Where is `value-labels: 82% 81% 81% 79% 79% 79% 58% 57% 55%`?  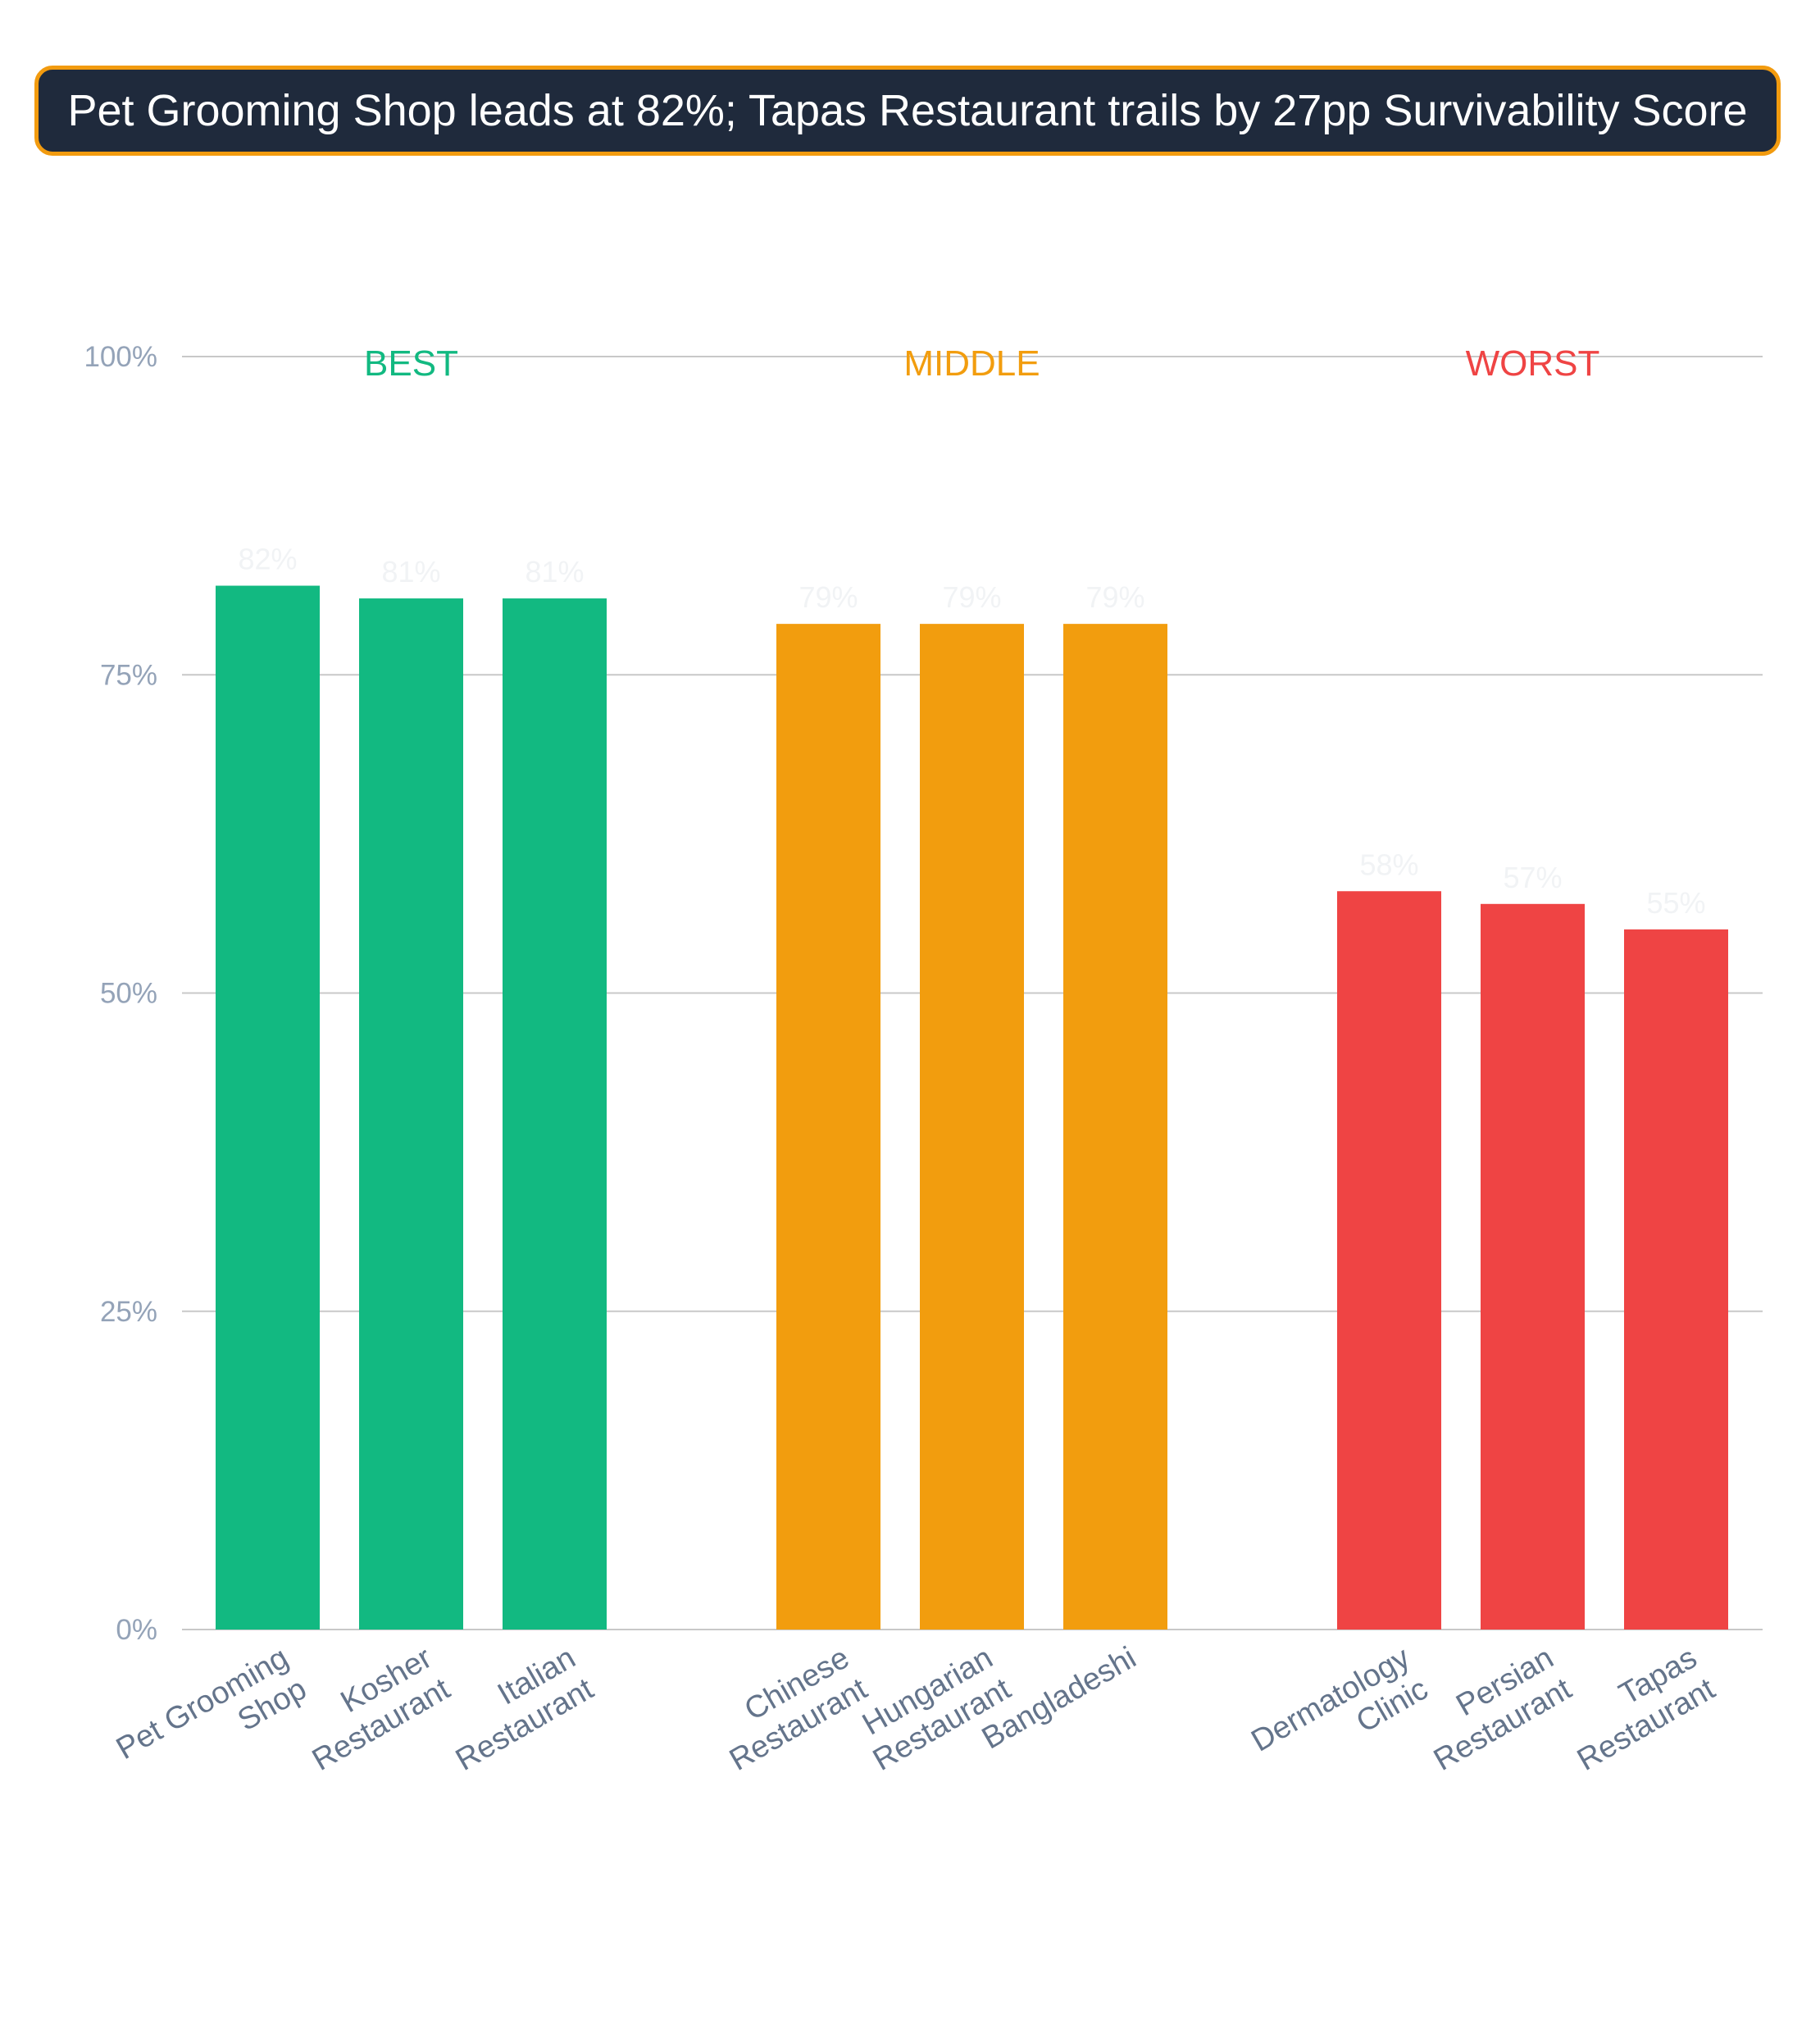
value-labels: 82% 81% 81% 79% 79% 79% 58% 57% 55% is located at coordinates (972, 731).